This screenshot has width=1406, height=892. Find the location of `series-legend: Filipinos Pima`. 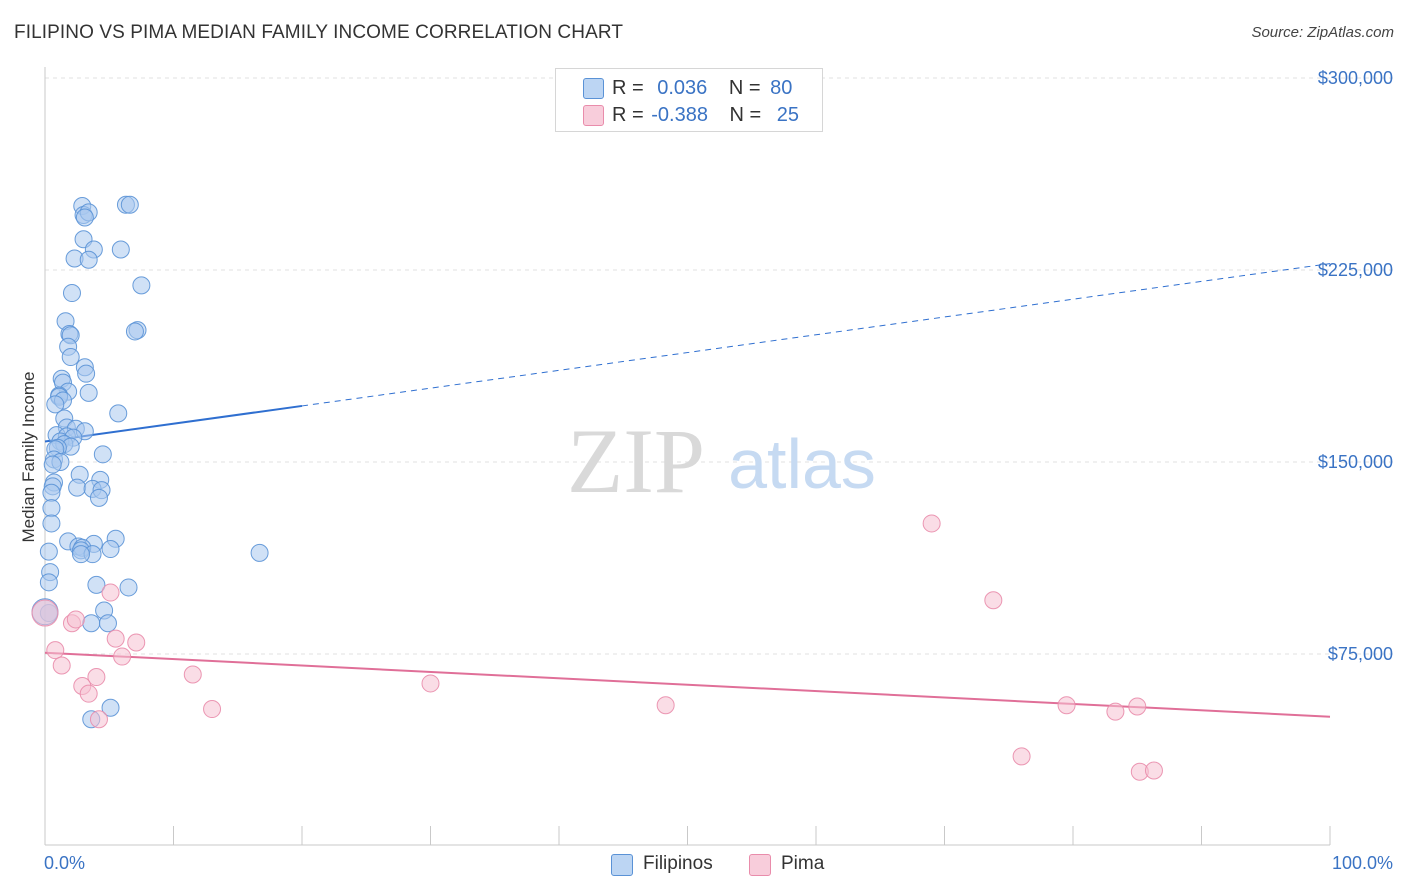

series-legend: Filipinos Pima is located at coordinates (703, 865).